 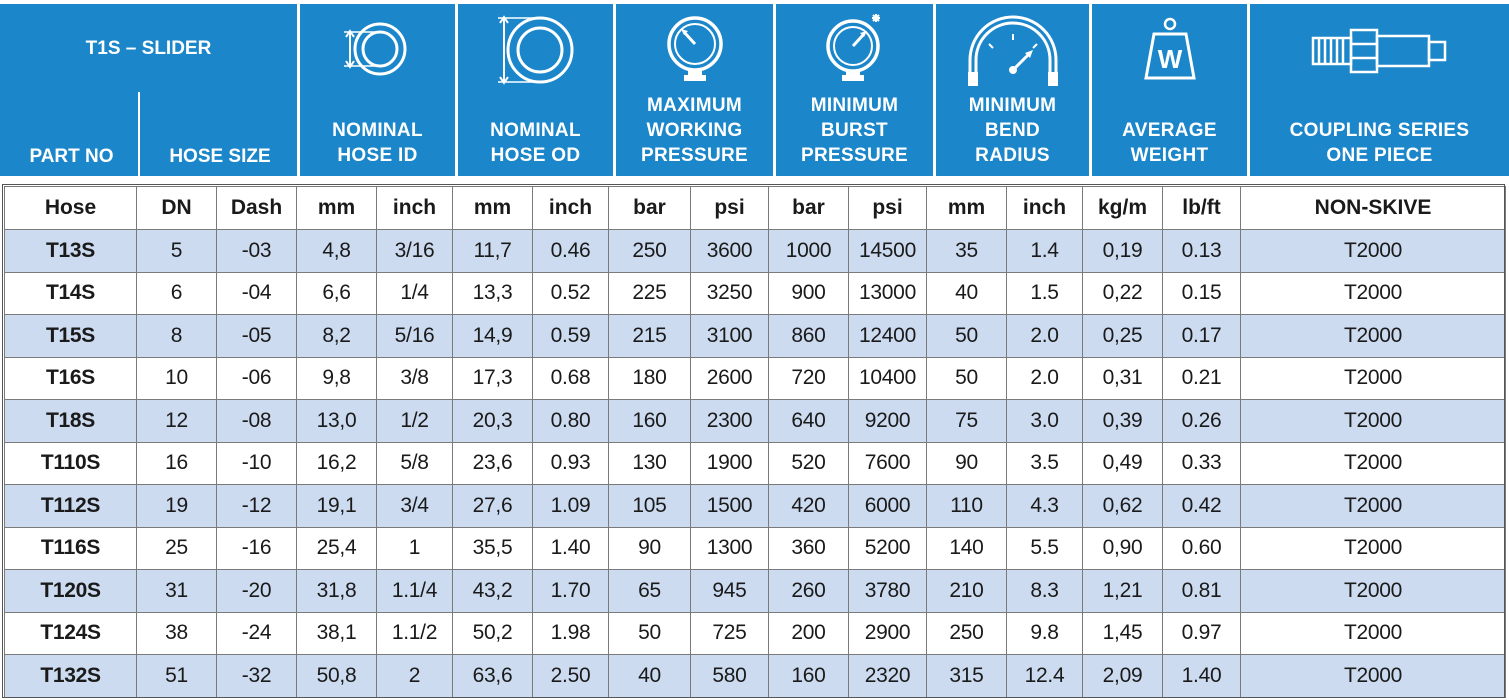 What do you see at coordinates (729, 463) in the screenshot?
I see `table-cell: 1900` at bounding box center [729, 463].